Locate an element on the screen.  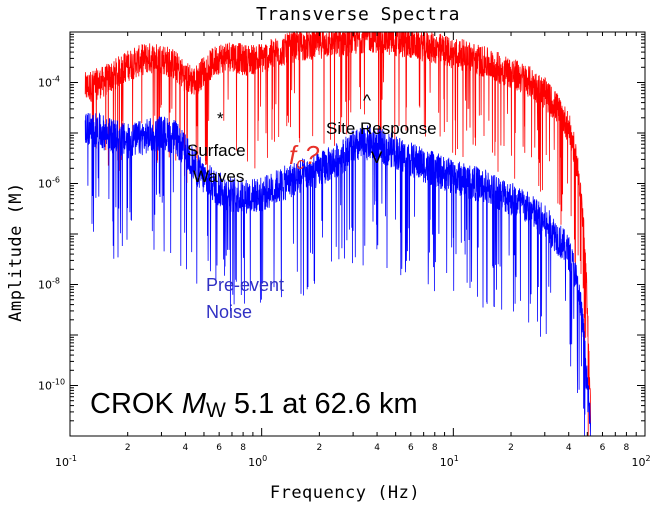
annotation-surface: Surface is located at coordinates (216, 150).